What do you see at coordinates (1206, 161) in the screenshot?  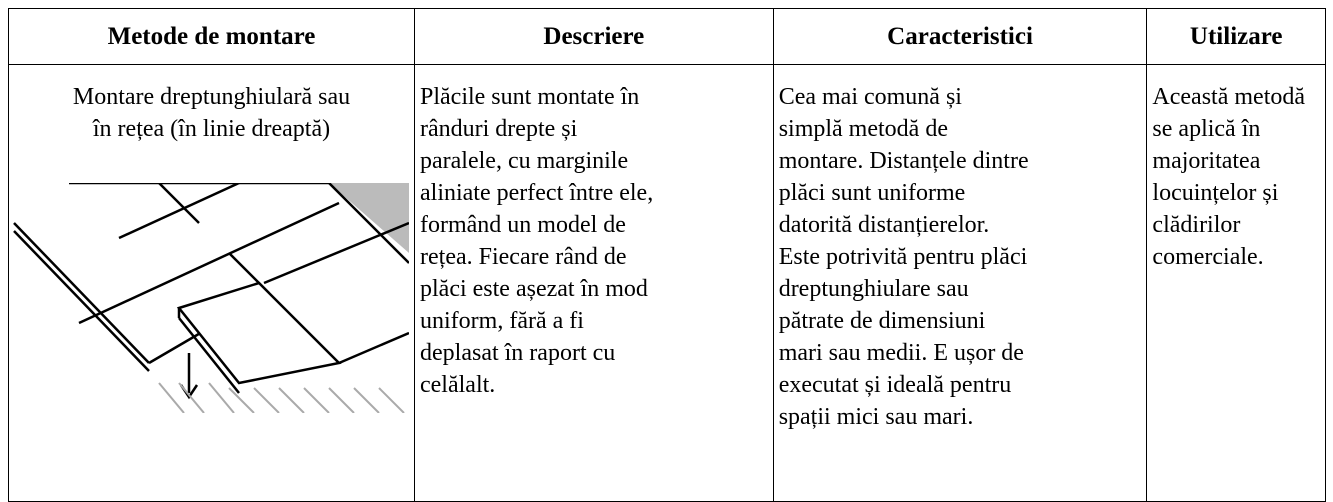 I see `cell-text-line: majoritatea` at bounding box center [1206, 161].